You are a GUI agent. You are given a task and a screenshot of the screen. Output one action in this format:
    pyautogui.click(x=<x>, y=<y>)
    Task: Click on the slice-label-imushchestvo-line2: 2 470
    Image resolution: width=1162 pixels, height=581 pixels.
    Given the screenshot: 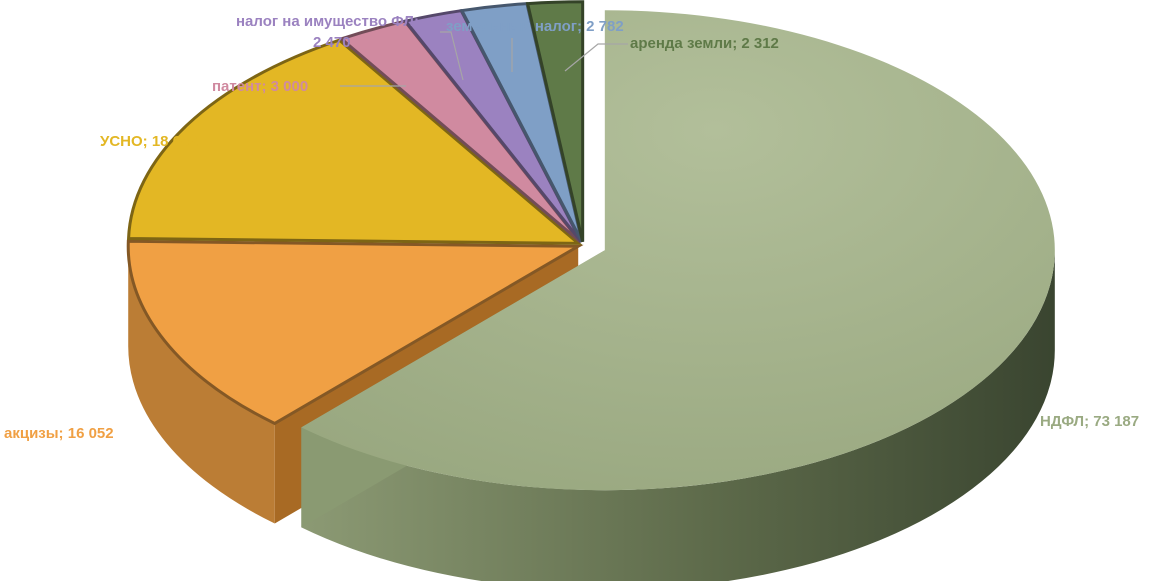 What is the action you would take?
    pyautogui.click(x=332, y=42)
    